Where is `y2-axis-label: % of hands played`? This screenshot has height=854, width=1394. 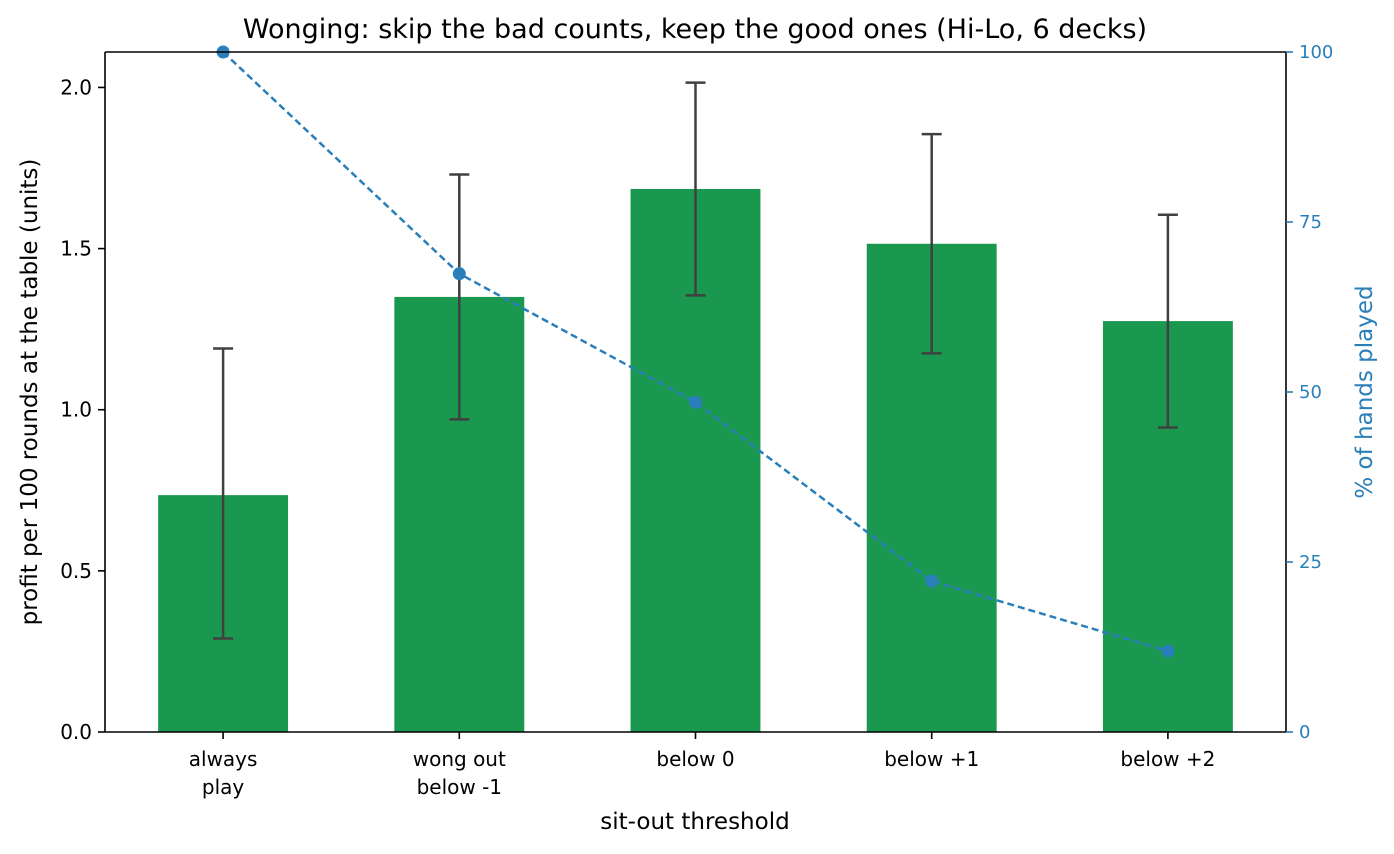 y2-axis-label: % of hands played is located at coordinates (1365, 391).